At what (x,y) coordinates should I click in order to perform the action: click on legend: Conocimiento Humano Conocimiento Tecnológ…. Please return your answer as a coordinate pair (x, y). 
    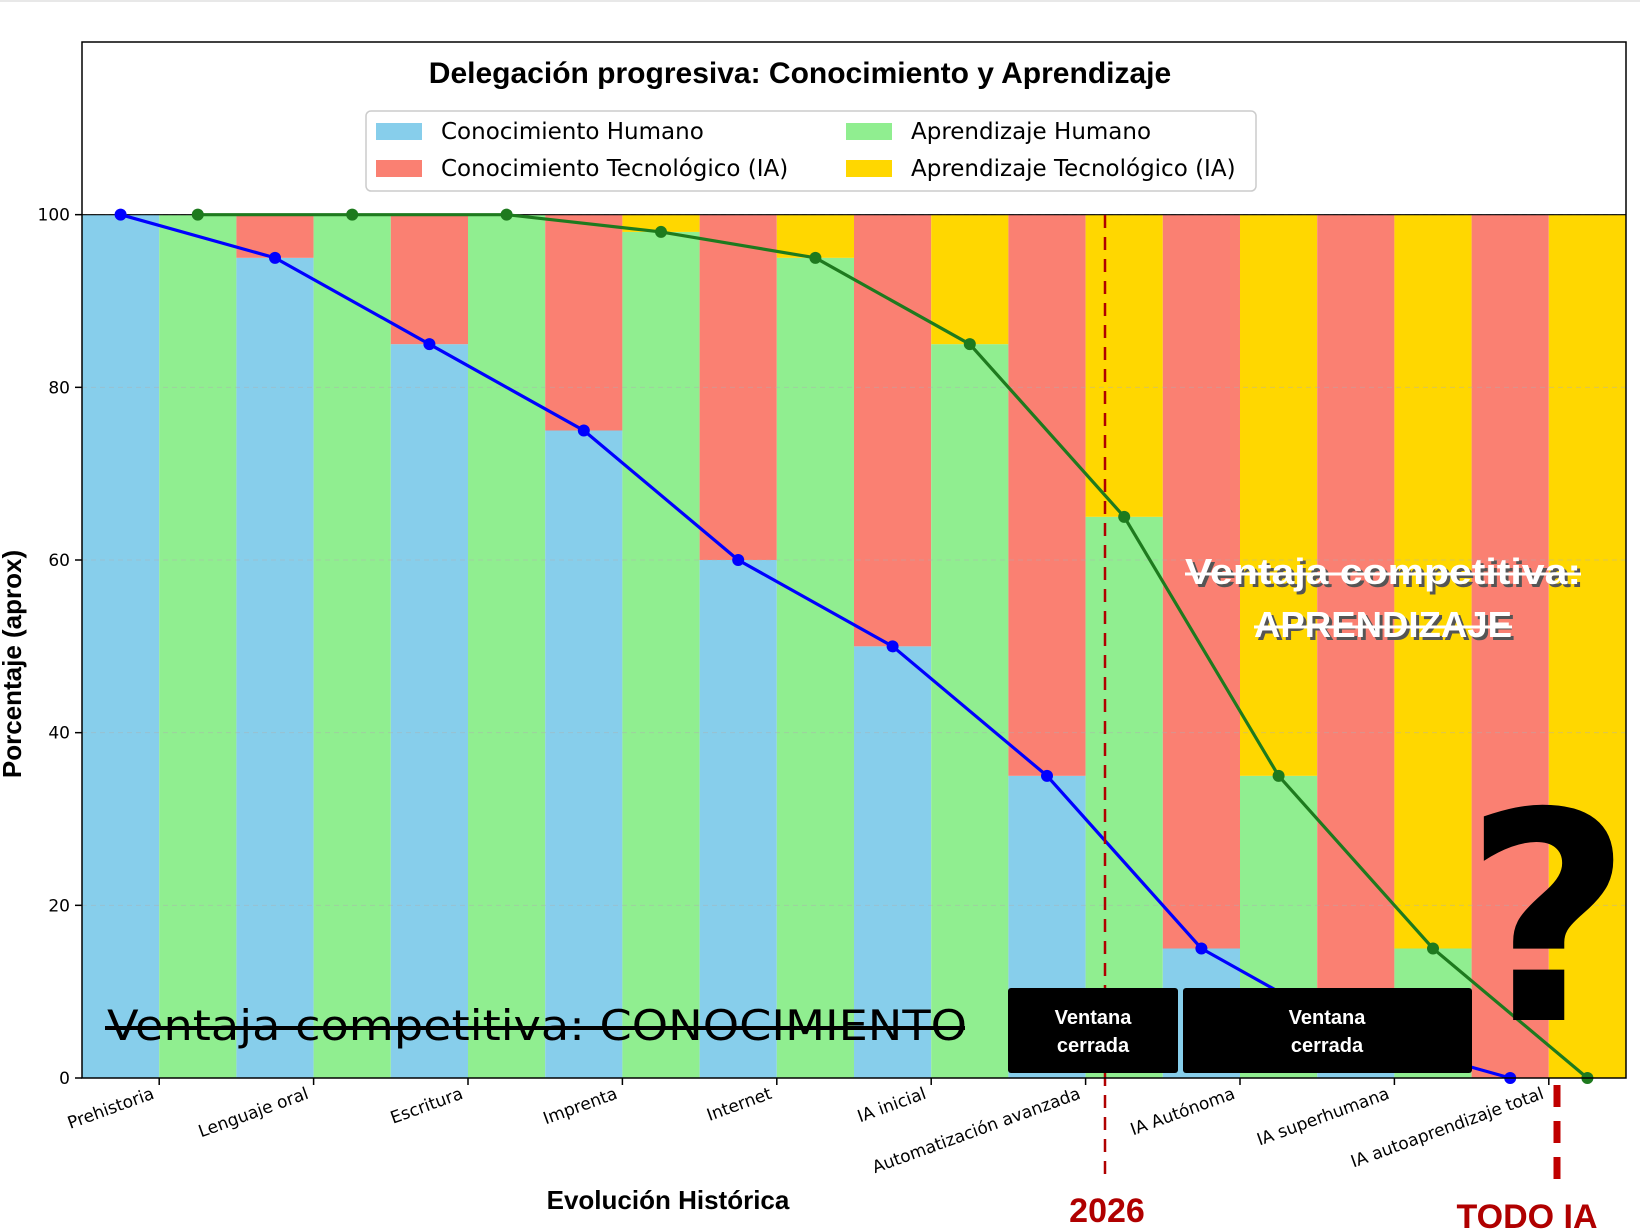
    Looking at the image, I should click on (811, 151).